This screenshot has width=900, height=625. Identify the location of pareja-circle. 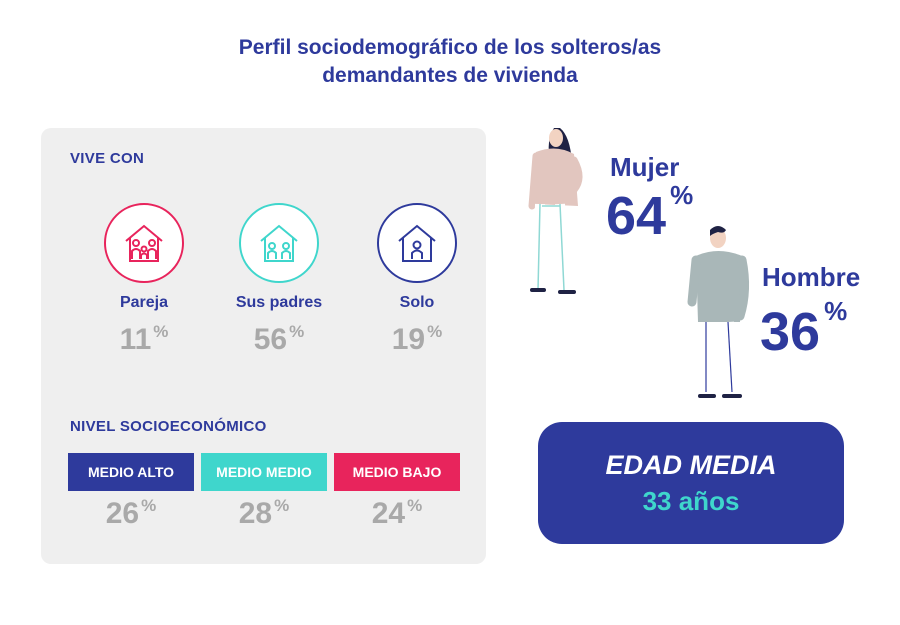
(144, 243).